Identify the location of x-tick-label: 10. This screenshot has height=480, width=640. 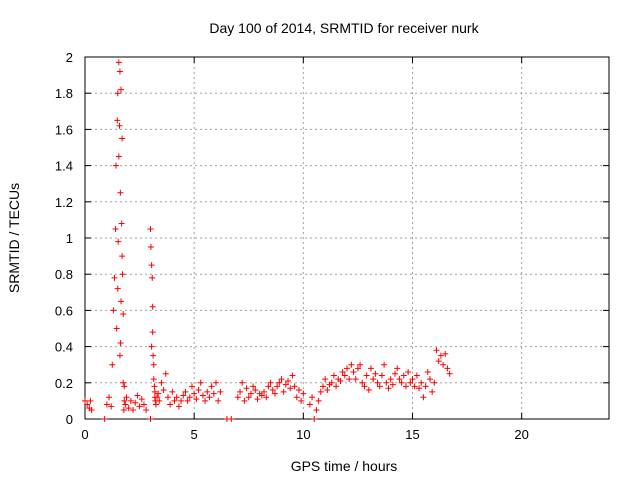
(303, 434).